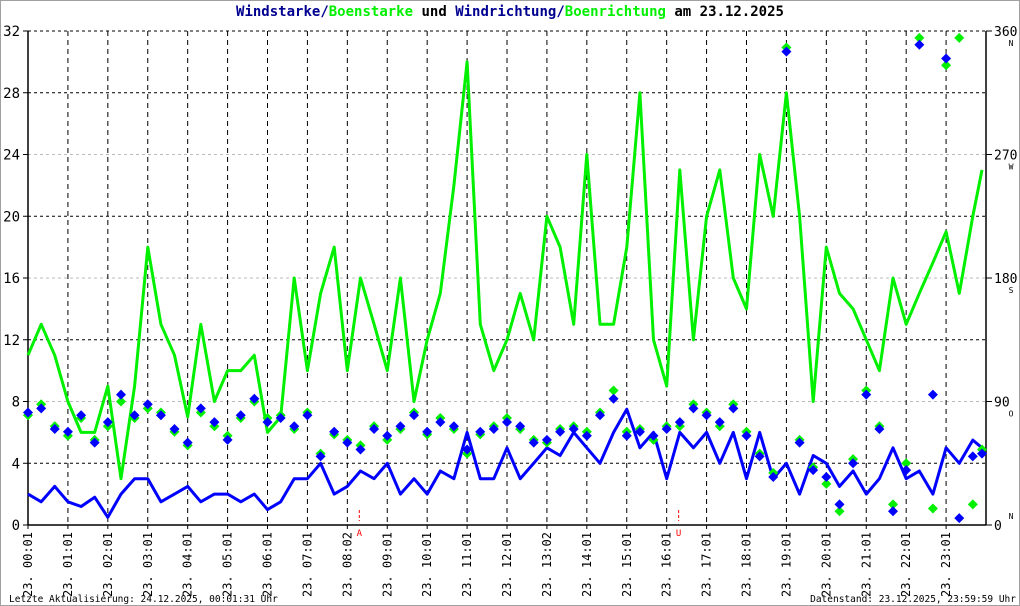 The width and height of the screenshot is (1020, 606). I want to click on x-tick-label: 23. 17:01, so click(707, 564).